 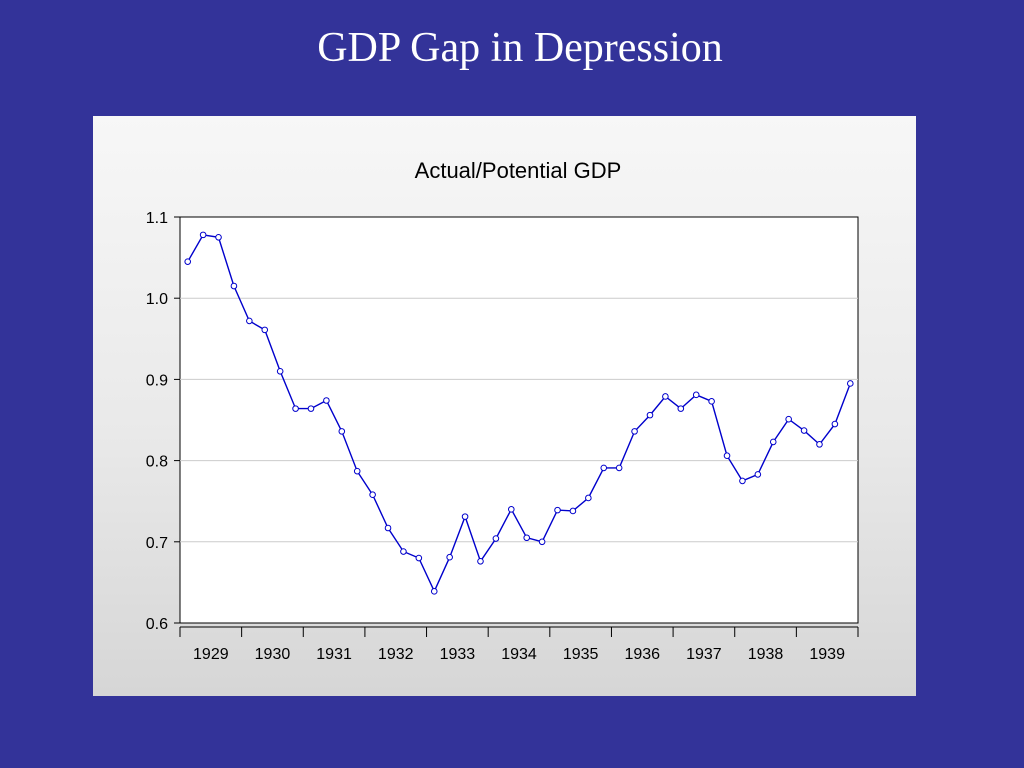 I want to click on y-tick-label: 1.0, so click(x=157, y=299).